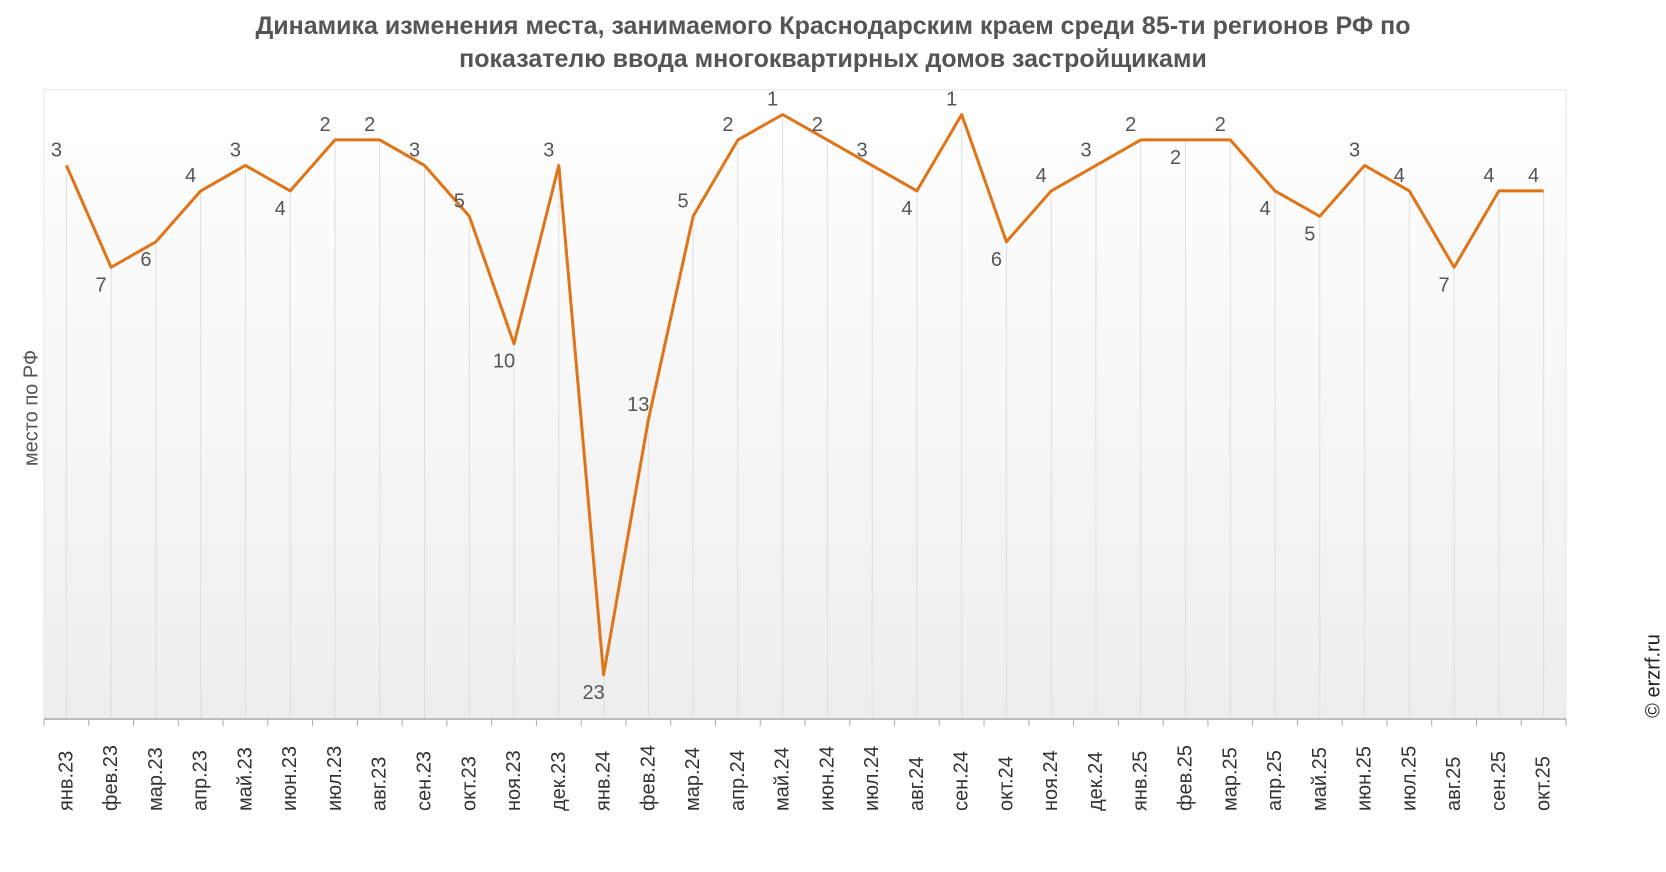  Describe the element at coordinates (425, 781) in the screenshot. I see `x-tick-label: сен.23` at that location.